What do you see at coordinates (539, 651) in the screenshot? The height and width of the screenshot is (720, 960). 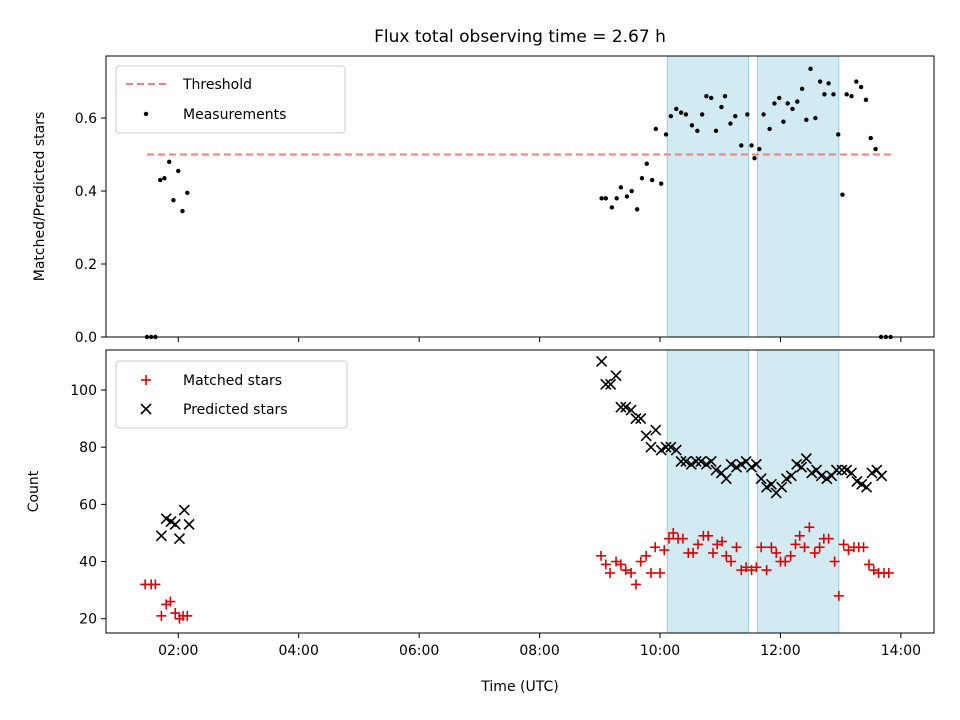 I see `x-tick-label: 08:00` at bounding box center [539, 651].